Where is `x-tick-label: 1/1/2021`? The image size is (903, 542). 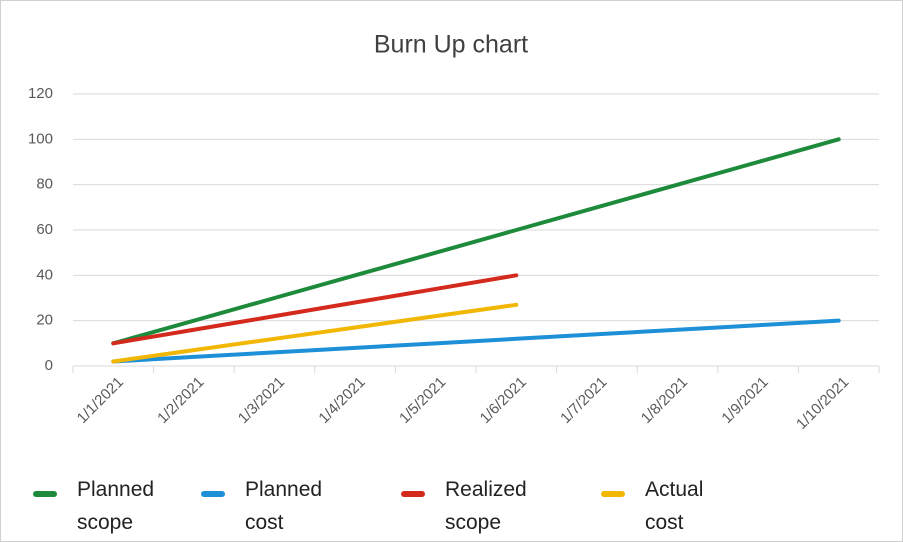 x-tick-label: 1/1/2021 is located at coordinates (100, 400).